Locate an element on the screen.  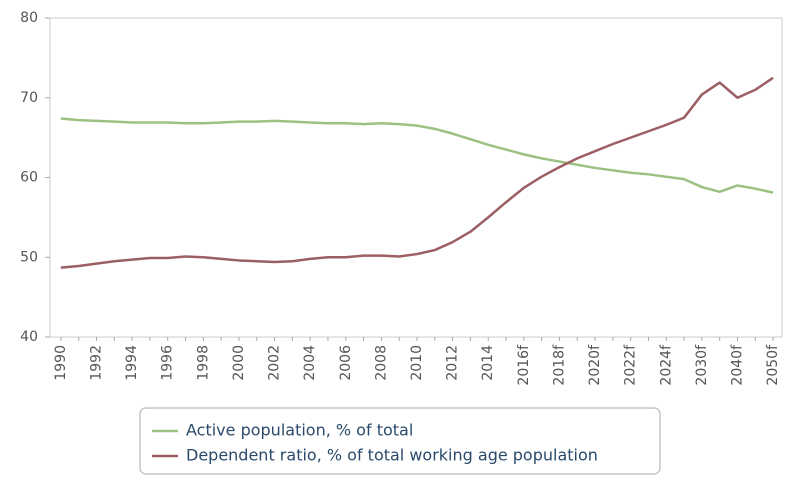
x-tick-label: 2040f is located at coordinates (737, 365).